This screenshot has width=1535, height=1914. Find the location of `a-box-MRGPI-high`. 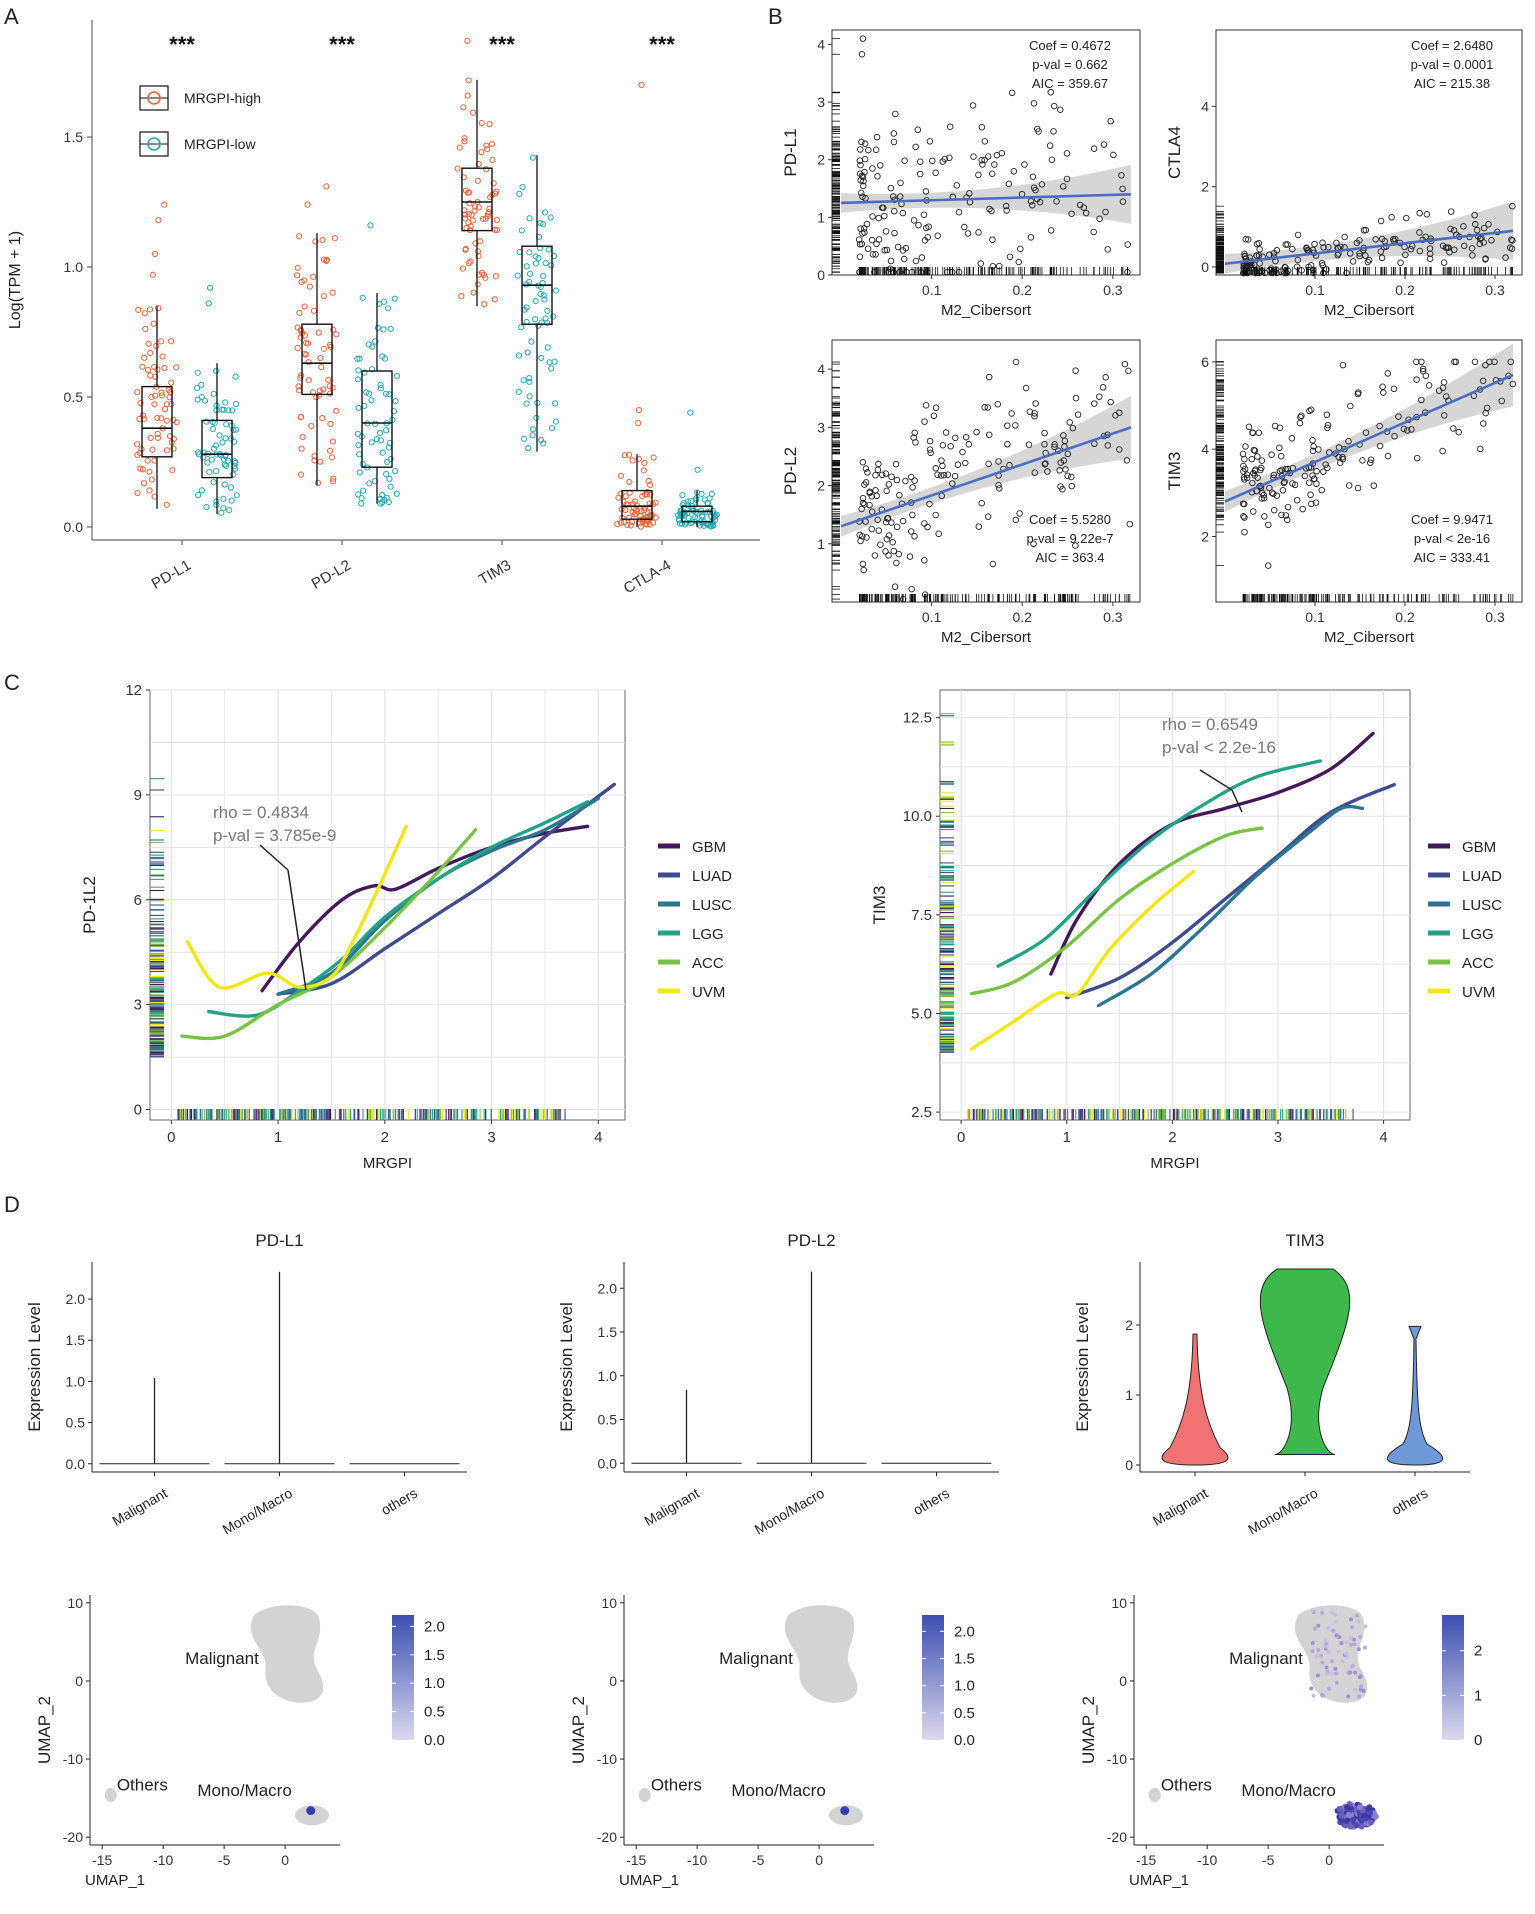

a-box-MRGPI-high is located at coordinates (317, 359).